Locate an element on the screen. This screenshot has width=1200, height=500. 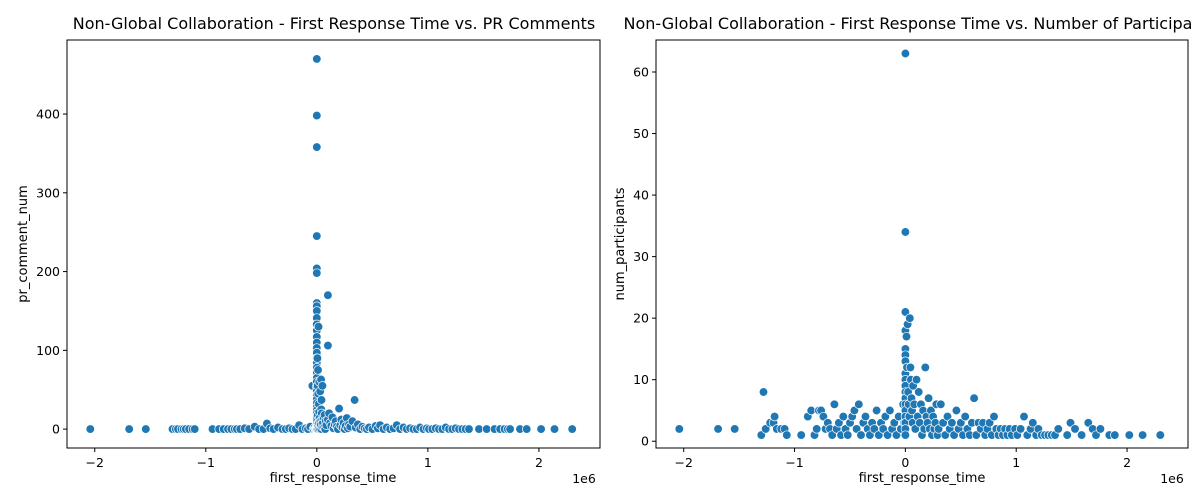
y-tick-label: 50 is located at coordinates (641, 133).